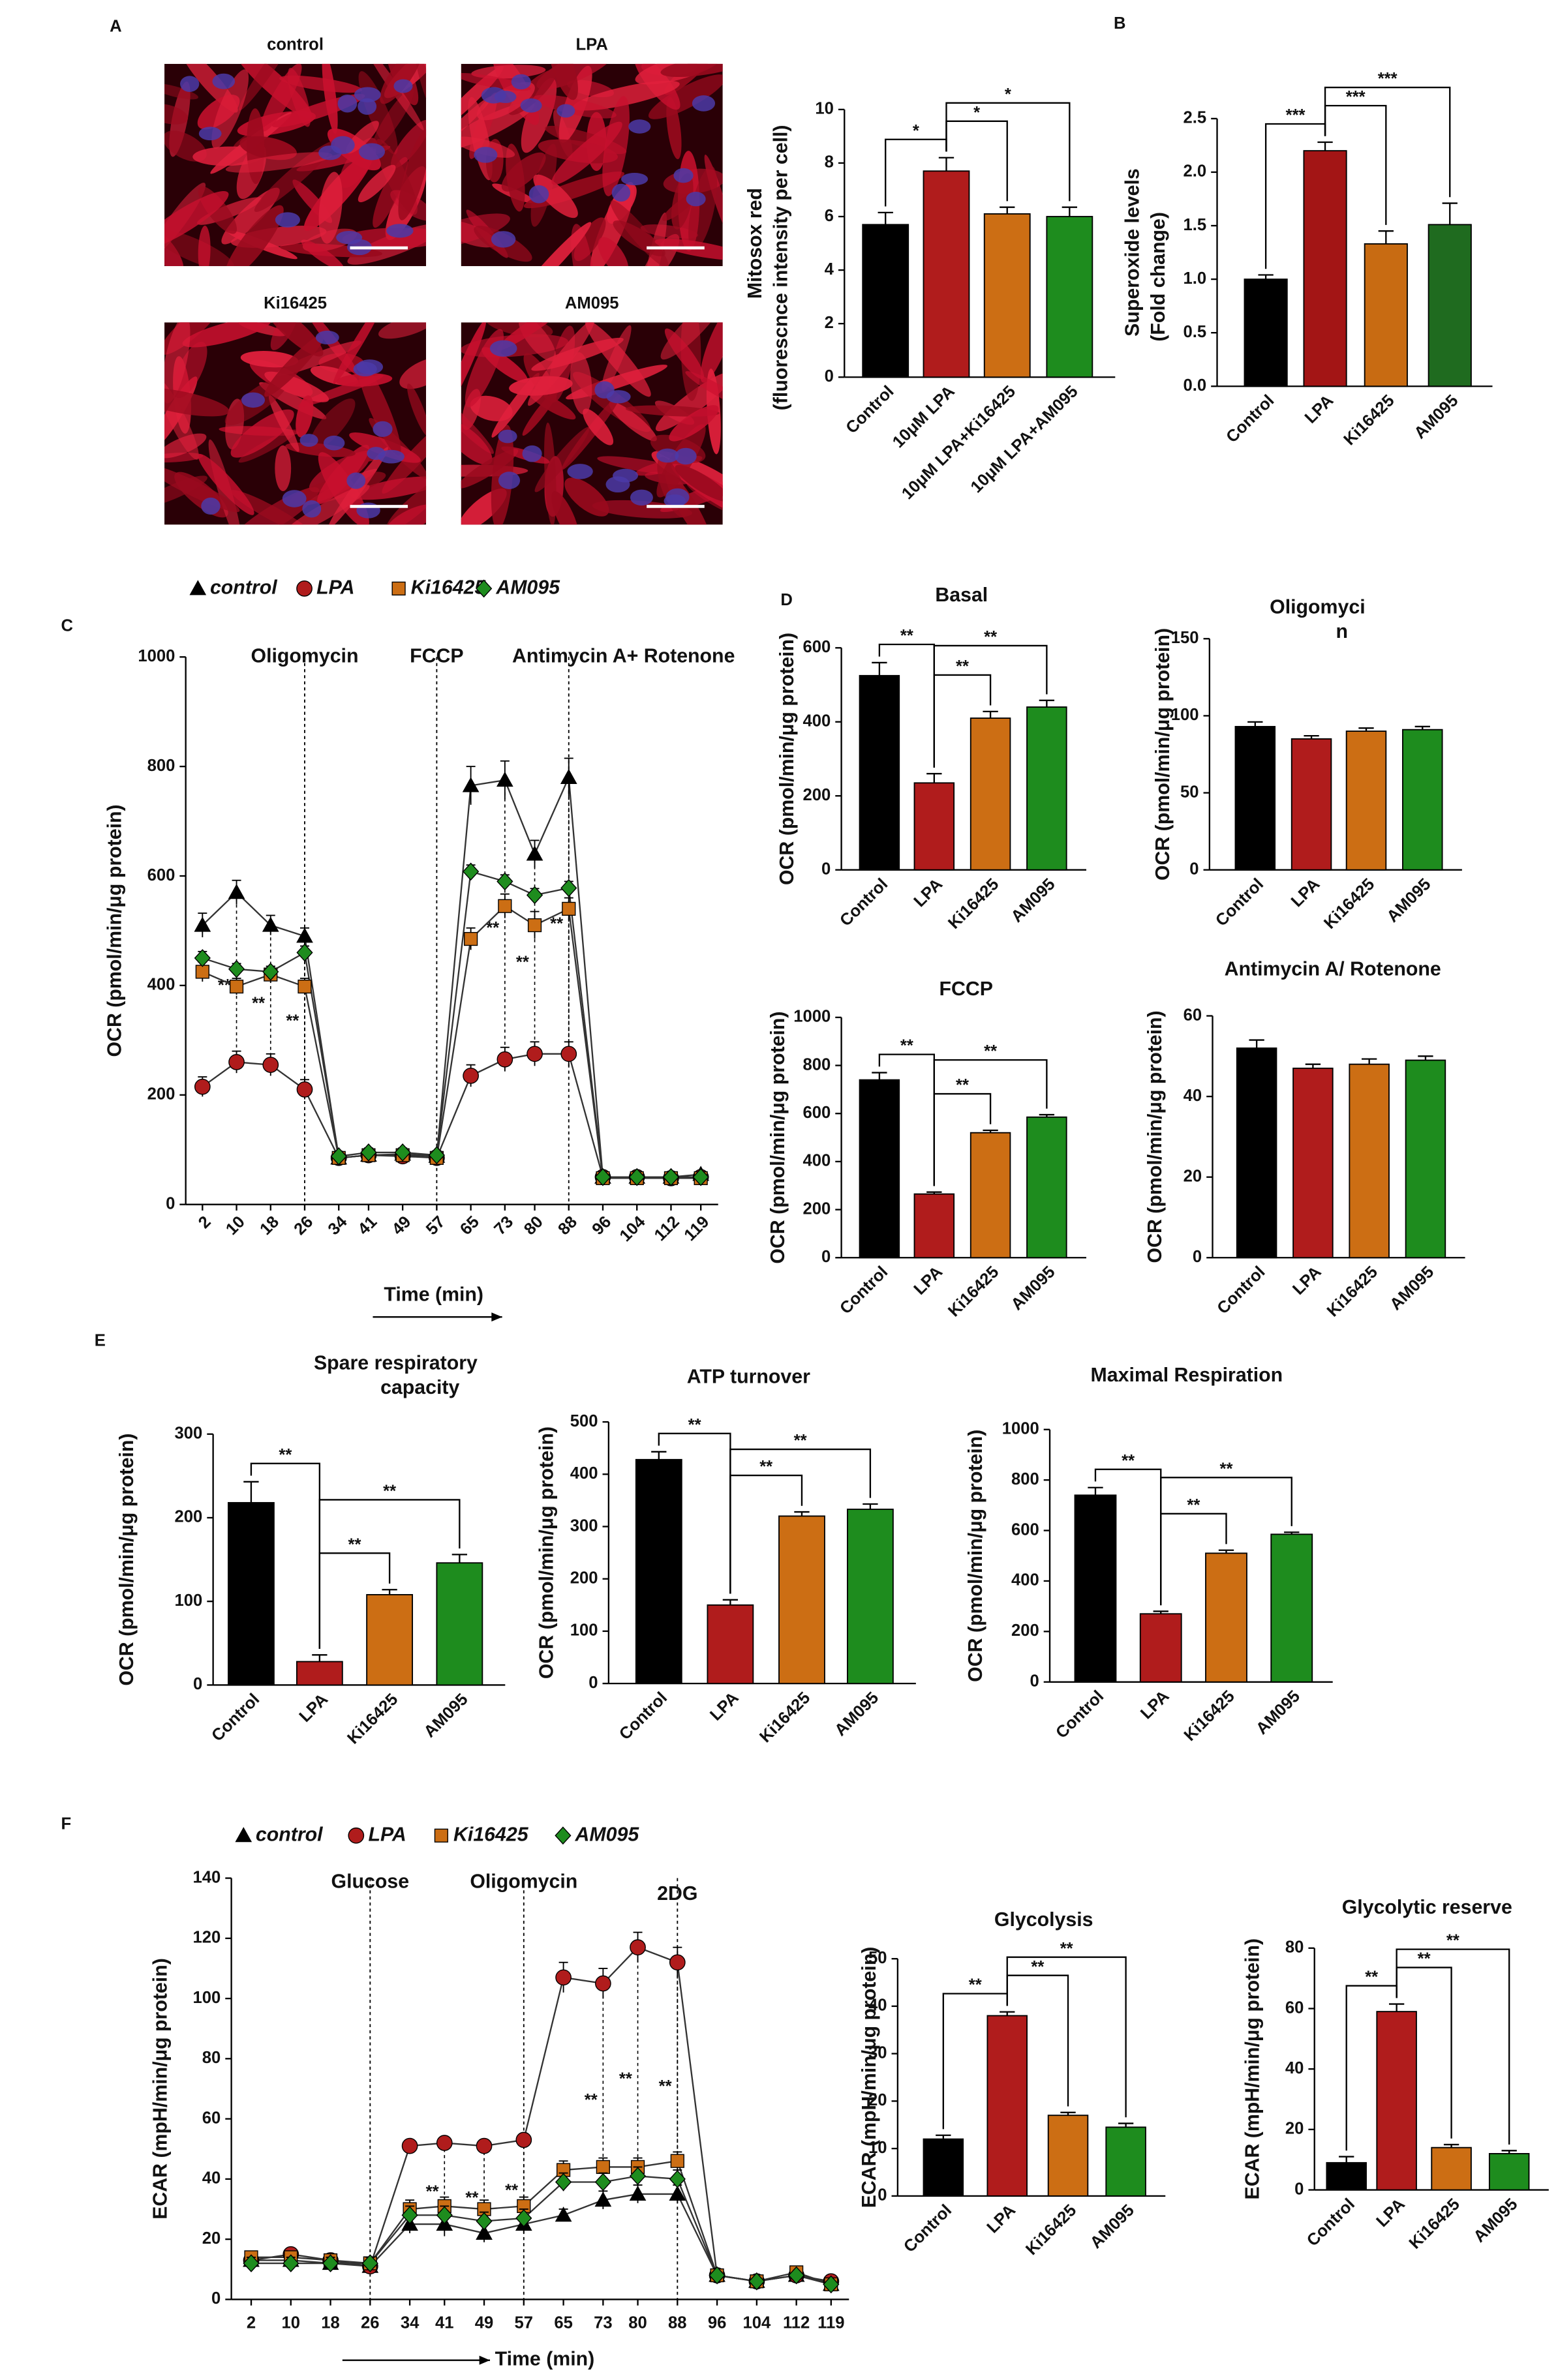  What do you see at coordinates (496, 1317) in the screenshot?
I see `arrow-head` at bounding box center [496, 1317].